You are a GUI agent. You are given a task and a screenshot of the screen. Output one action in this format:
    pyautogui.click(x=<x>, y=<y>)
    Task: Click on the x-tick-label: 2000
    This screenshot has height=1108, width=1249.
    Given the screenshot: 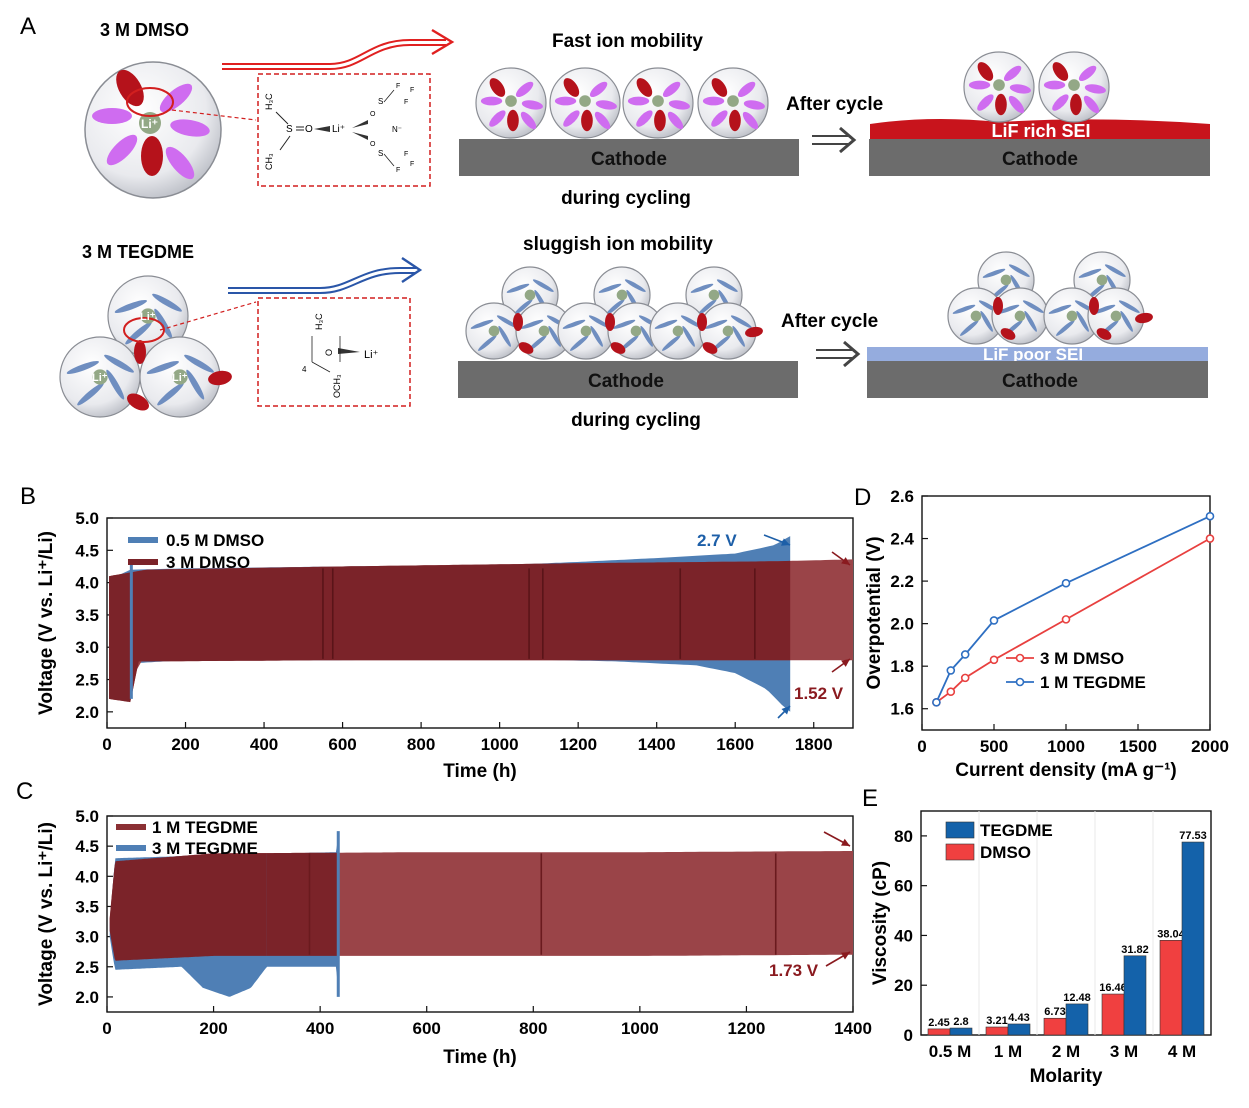 What is the action you would take?
    pyautogui.click(x=1210, y=746)
    